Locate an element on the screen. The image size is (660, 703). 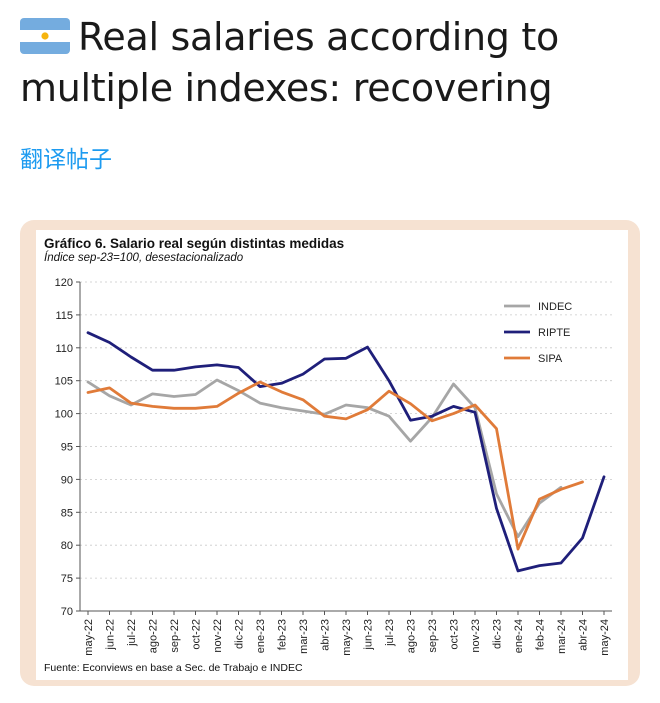
x-tick-label: may-23 is located at coordinates (347, 637).